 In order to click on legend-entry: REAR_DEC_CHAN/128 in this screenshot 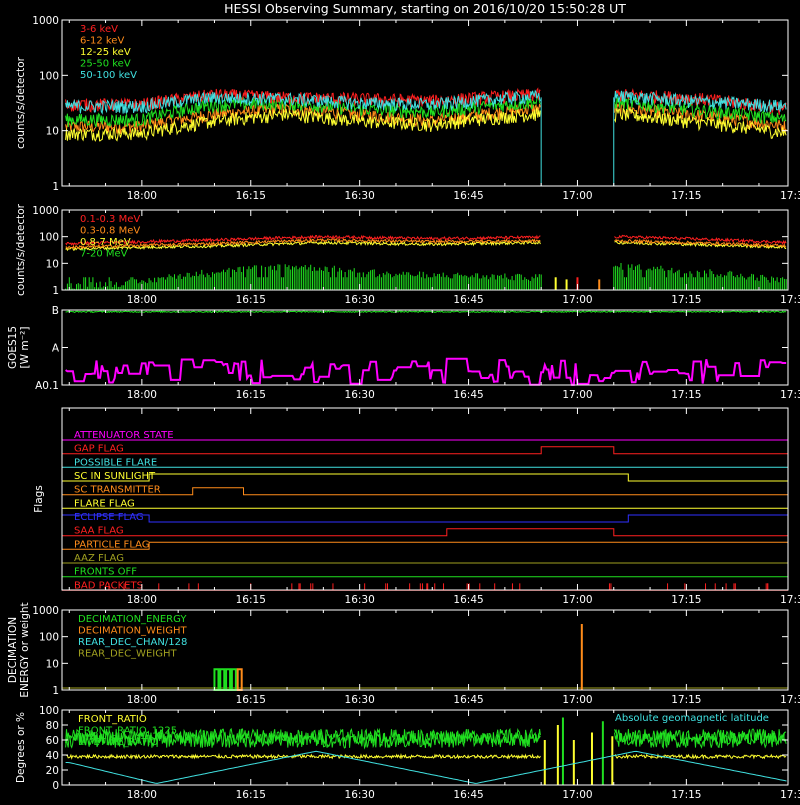, I will do `click(132, 642)`.